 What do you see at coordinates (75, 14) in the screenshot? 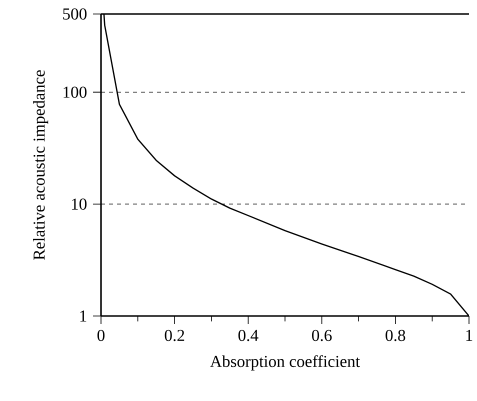
I see `y-tick-label: 500` at bounding box center [75, 14].